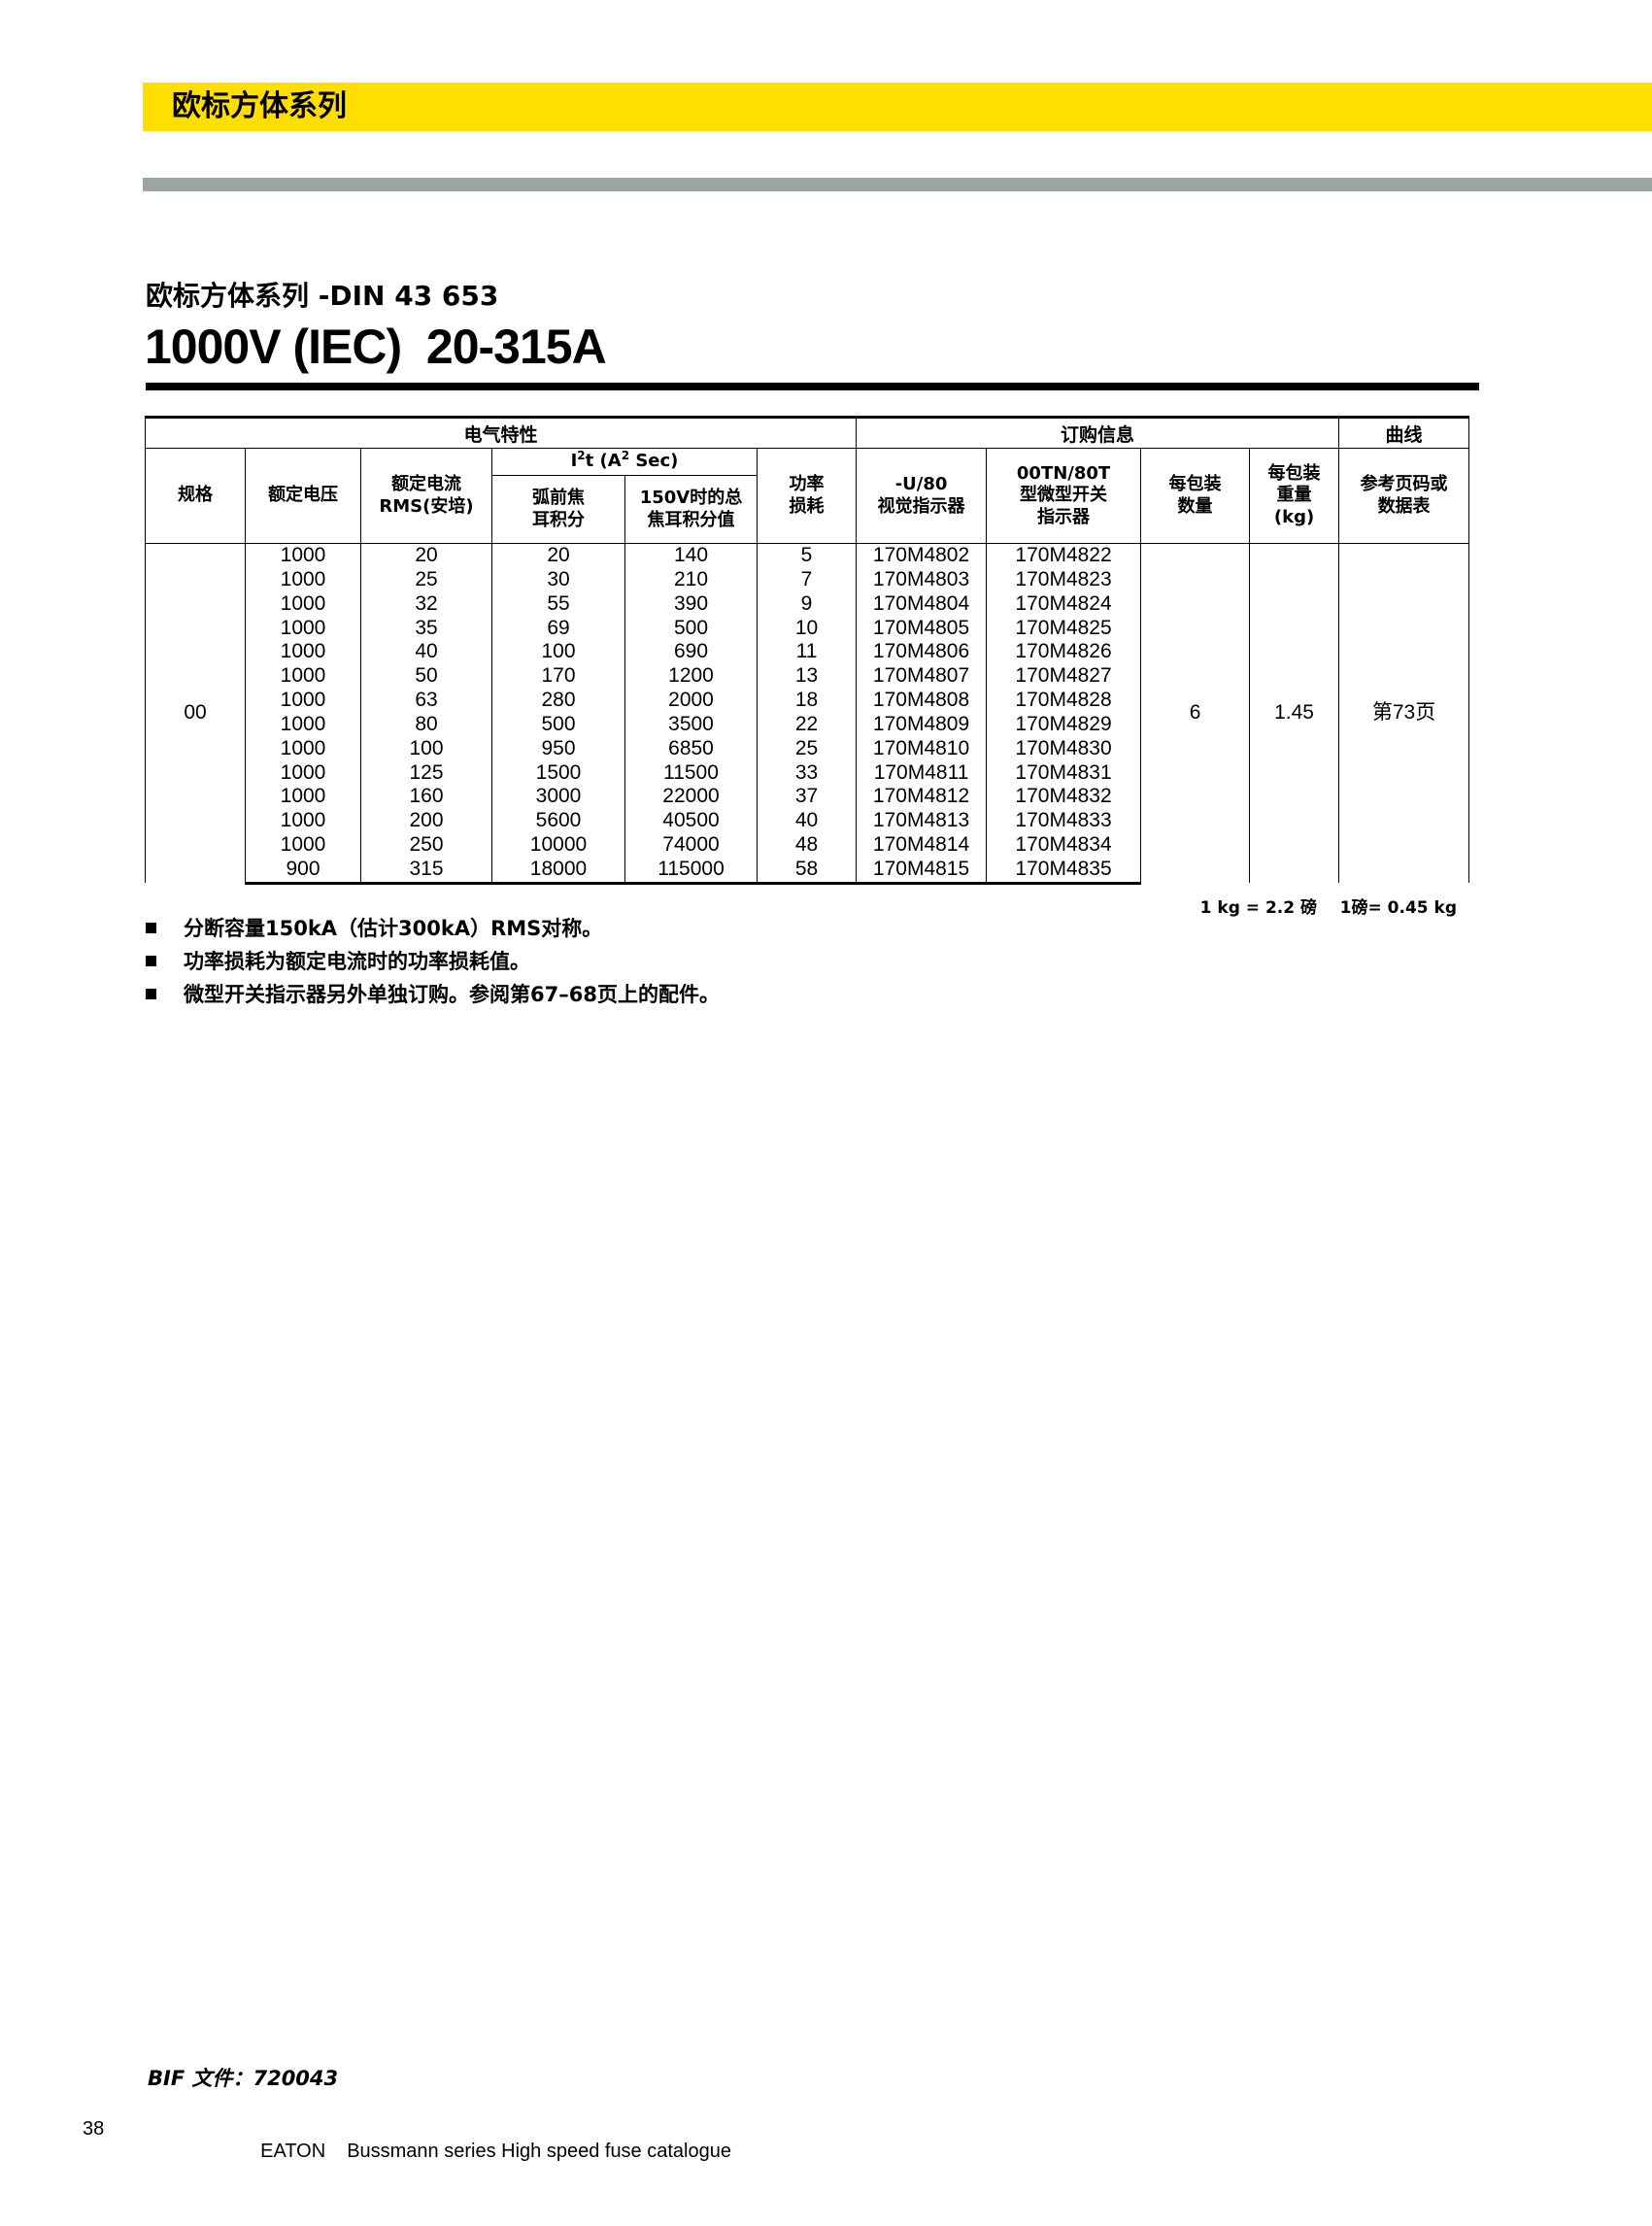 The width and height of the screenshot is (1652, 2226). Describe the element at coordinates (922, 821) in the screenshot. I see `cell-visual-part: 170M4813` at that location.